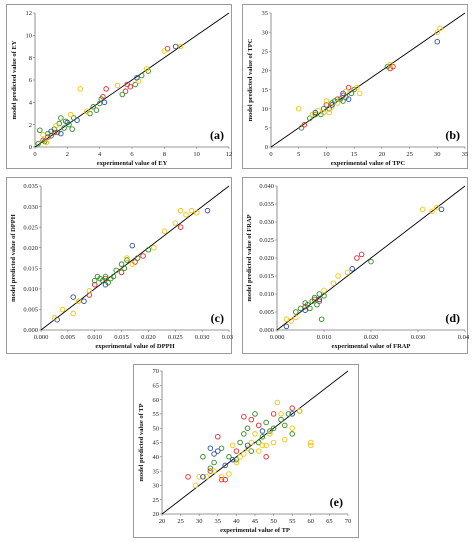 The height and width of the screenshot is (542, 474). I want to click on x-tick-label: 0.020, so click(371, 337).